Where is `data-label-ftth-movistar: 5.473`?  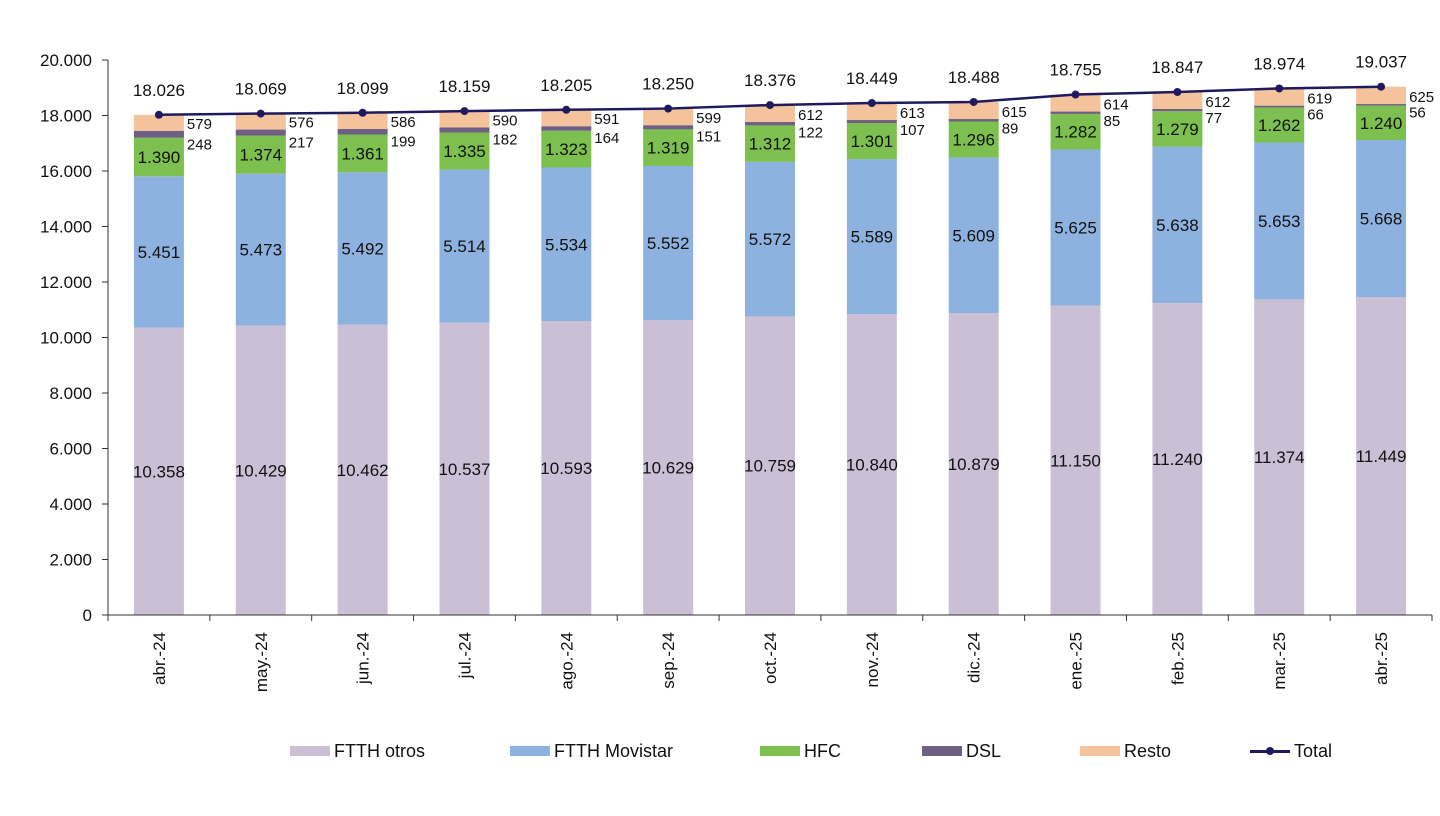
data-label-ftth-movistar: 5.473 is located at coordinates (260, 250).